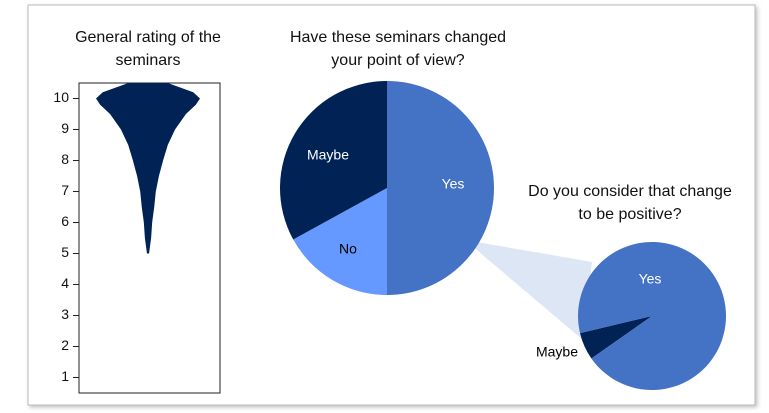 This screenshot has width=769, height=413. I want to click on y-tick-label: 5, so click(65, 252).